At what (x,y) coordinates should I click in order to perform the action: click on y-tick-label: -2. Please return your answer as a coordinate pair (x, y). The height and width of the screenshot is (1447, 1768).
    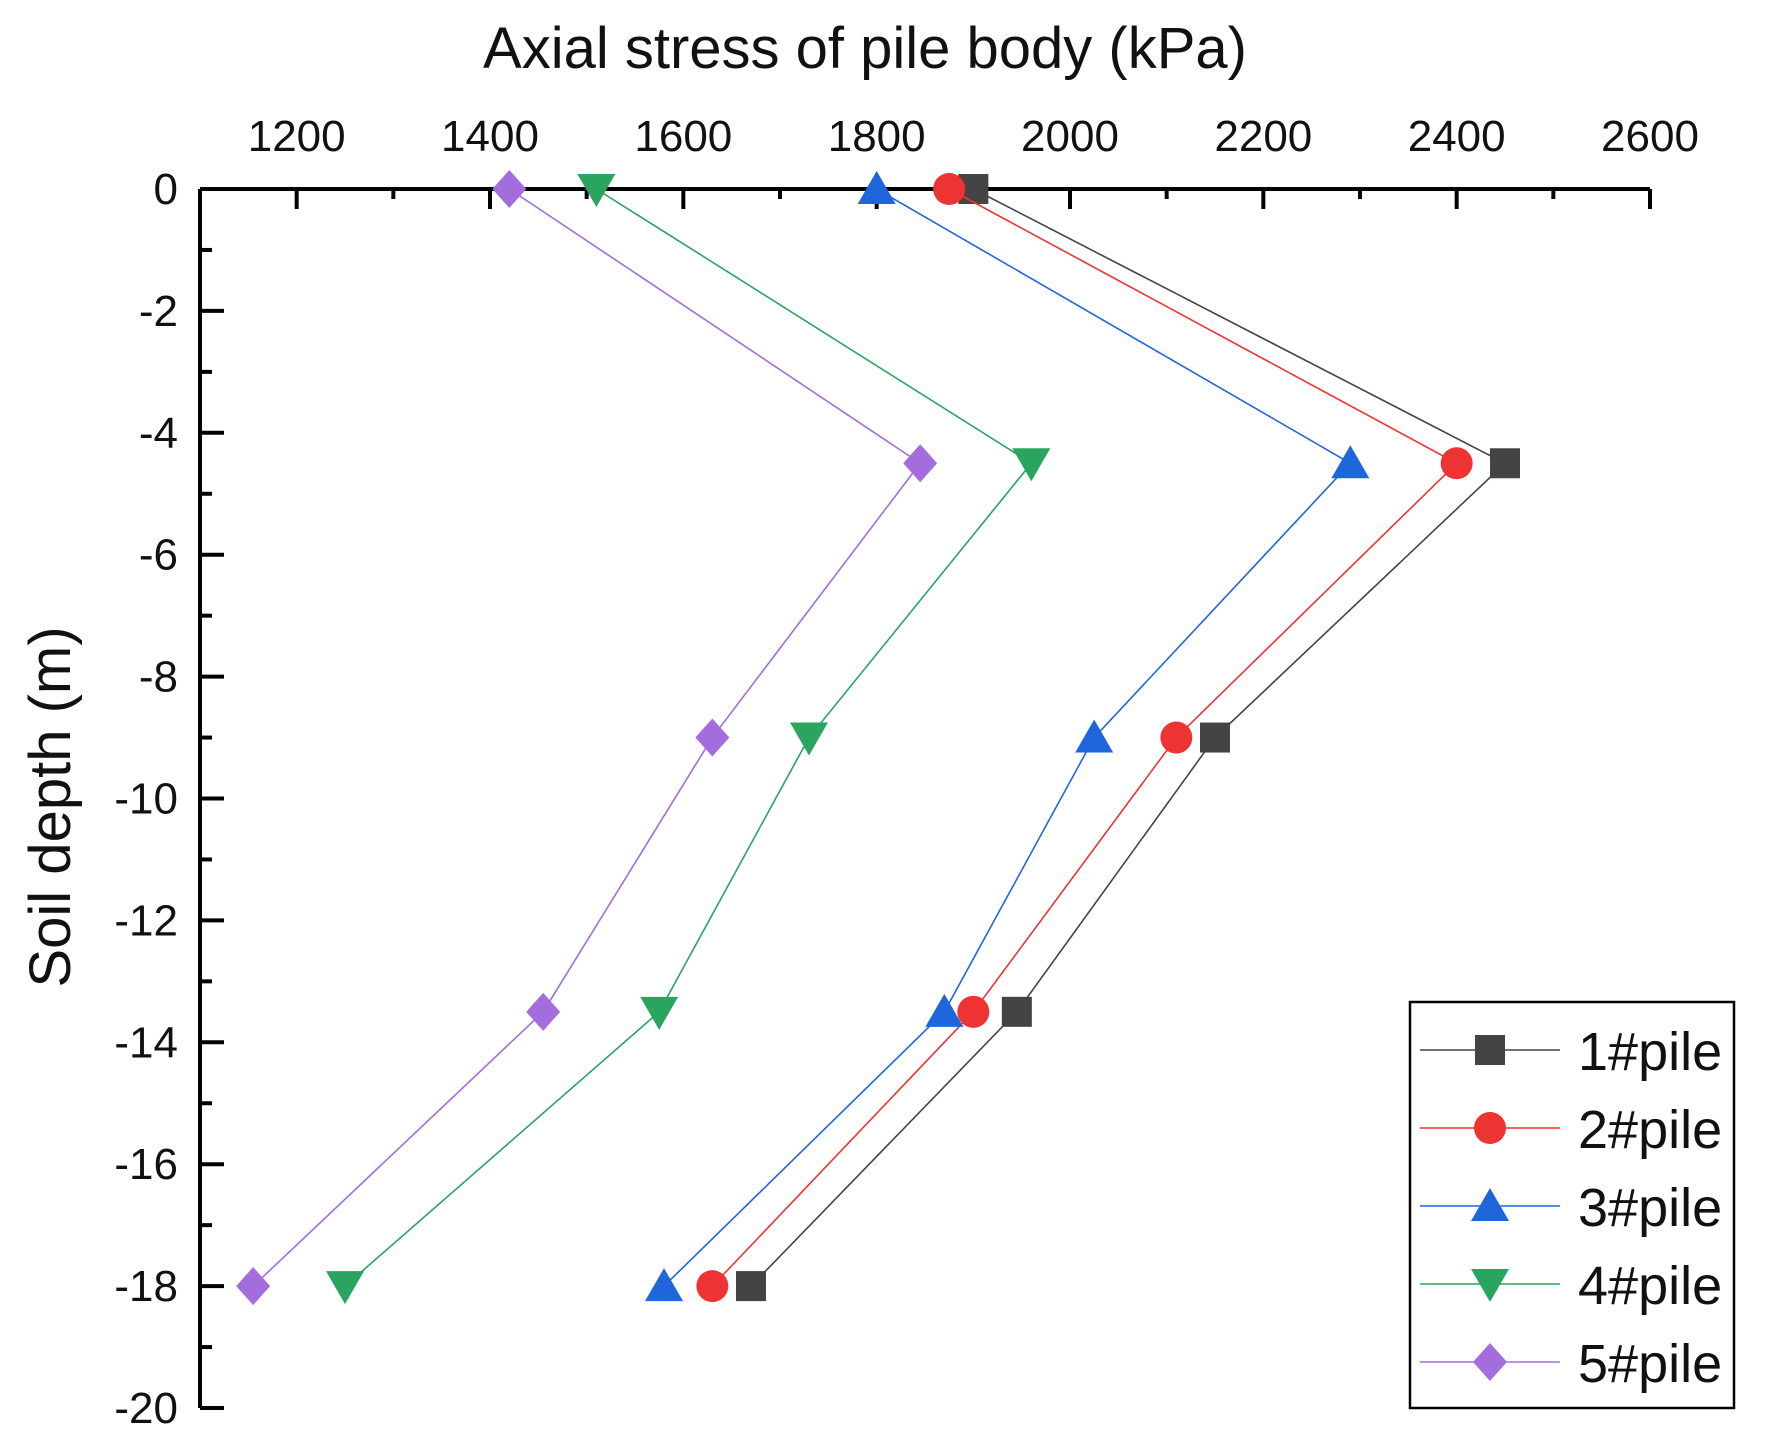
    Looking at the image, I should click on (158, 311).